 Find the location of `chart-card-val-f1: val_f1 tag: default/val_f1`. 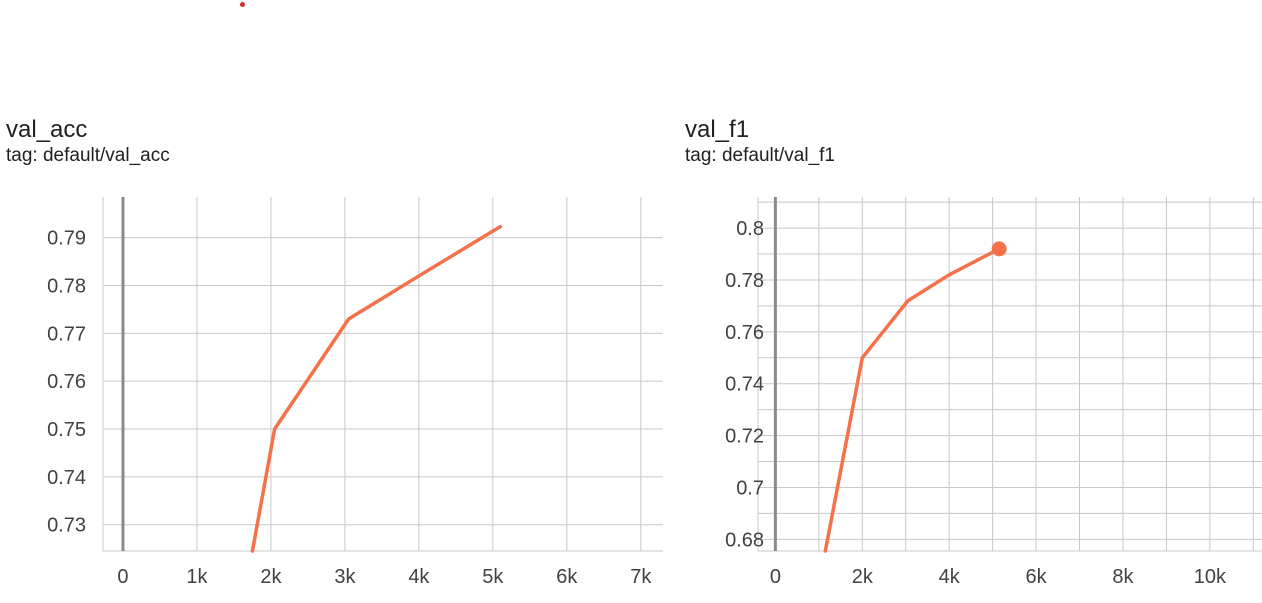

chart-card-val-f1: val_f1 tag: default/val_f1 is located at coordinates (973, 139).